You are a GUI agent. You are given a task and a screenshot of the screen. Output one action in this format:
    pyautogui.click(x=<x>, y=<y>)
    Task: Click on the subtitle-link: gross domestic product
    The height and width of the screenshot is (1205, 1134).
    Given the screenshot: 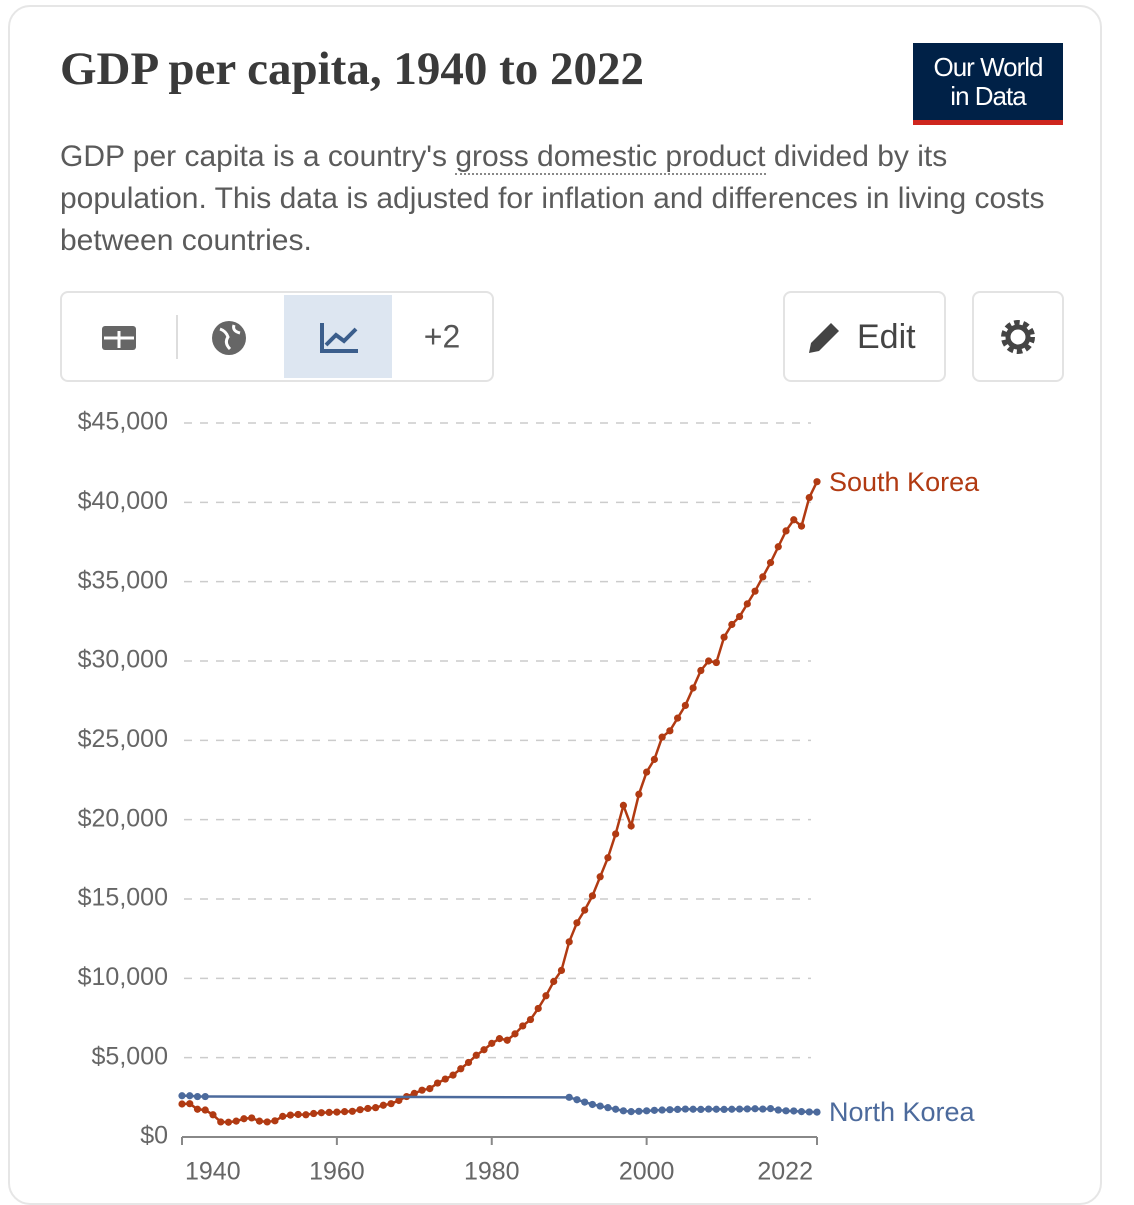 What is the action you would take?
    pyautogui.click(x=610, y=157)
    